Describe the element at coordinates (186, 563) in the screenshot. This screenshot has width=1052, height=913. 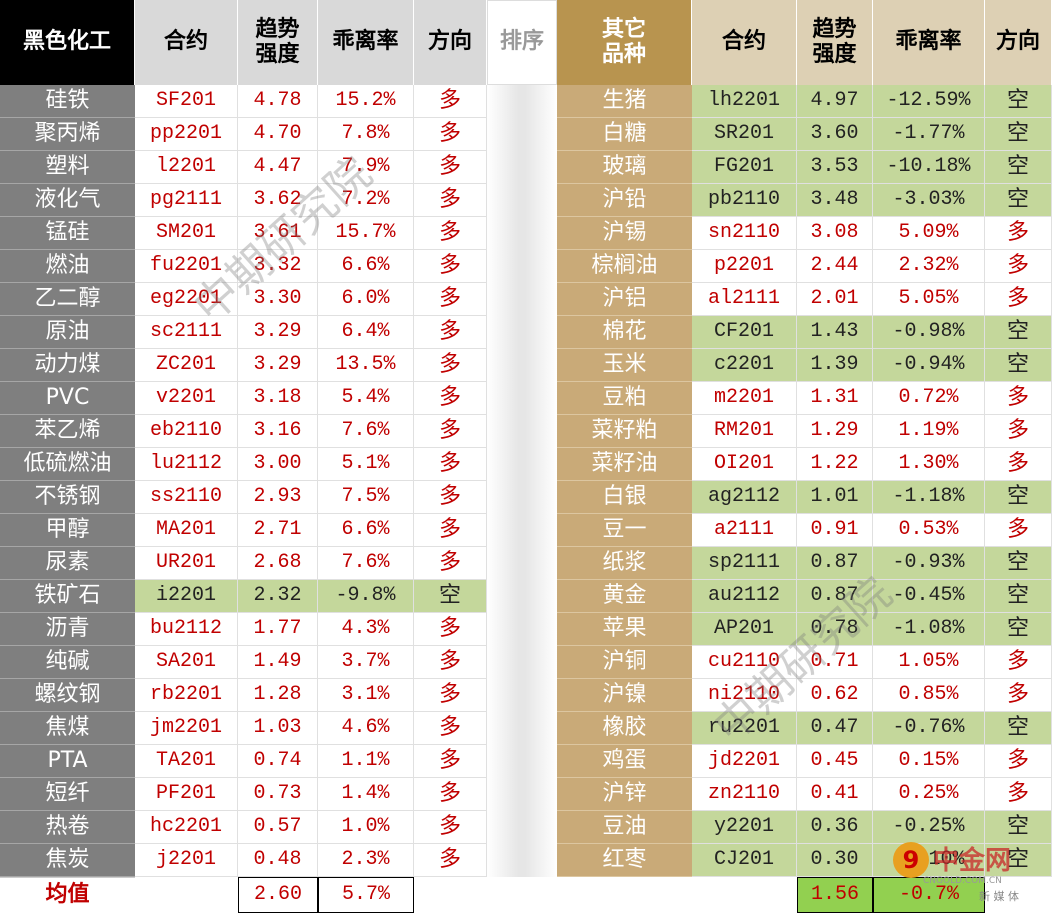
I see `data-cell: UR201` at that location.